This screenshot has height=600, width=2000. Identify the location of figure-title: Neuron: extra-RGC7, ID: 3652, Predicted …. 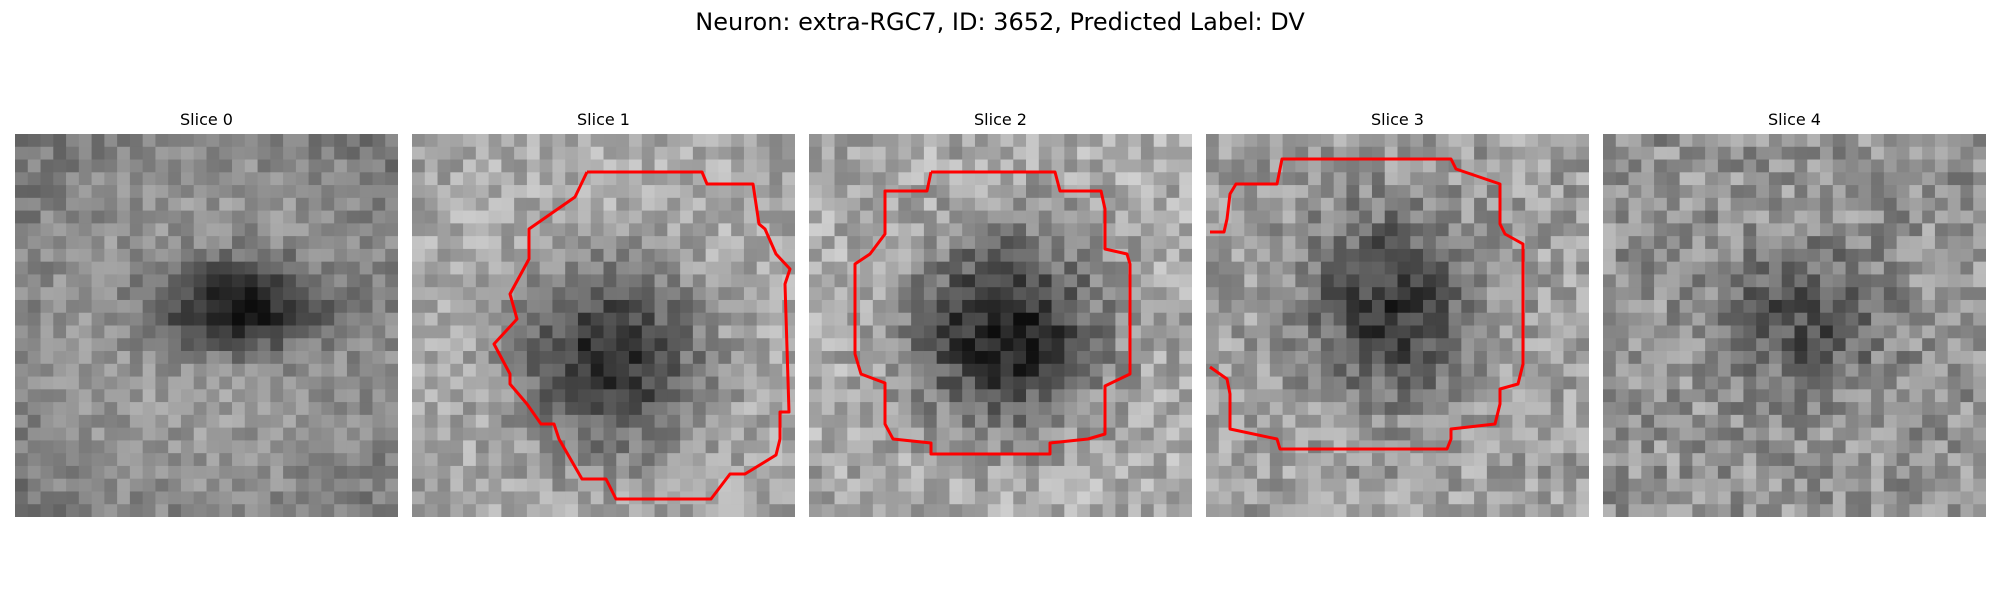
(1000, 22).